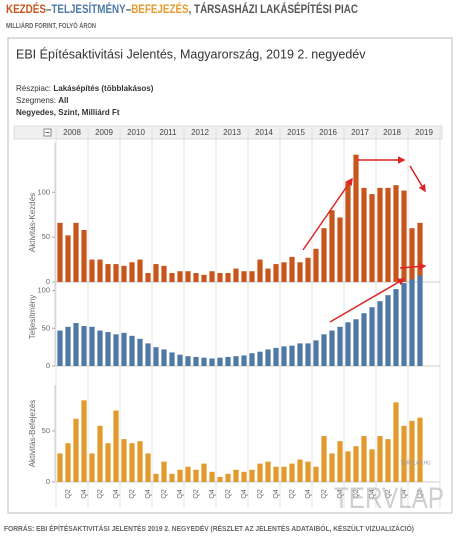  What do you see at coordinates (26, 8) in the screenshot?
I see `title-part: KEZDÉS` at bounding box center [26, 8].